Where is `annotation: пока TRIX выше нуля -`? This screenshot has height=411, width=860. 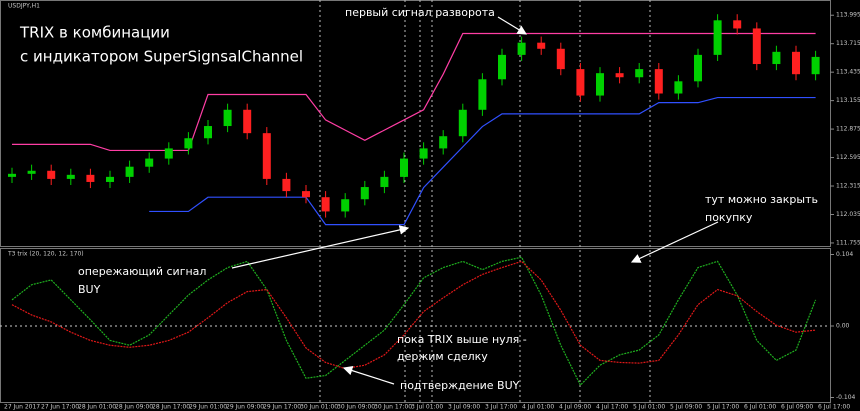 annotation: пока TRIX выше нуля - is located at coordinates (462, 339).